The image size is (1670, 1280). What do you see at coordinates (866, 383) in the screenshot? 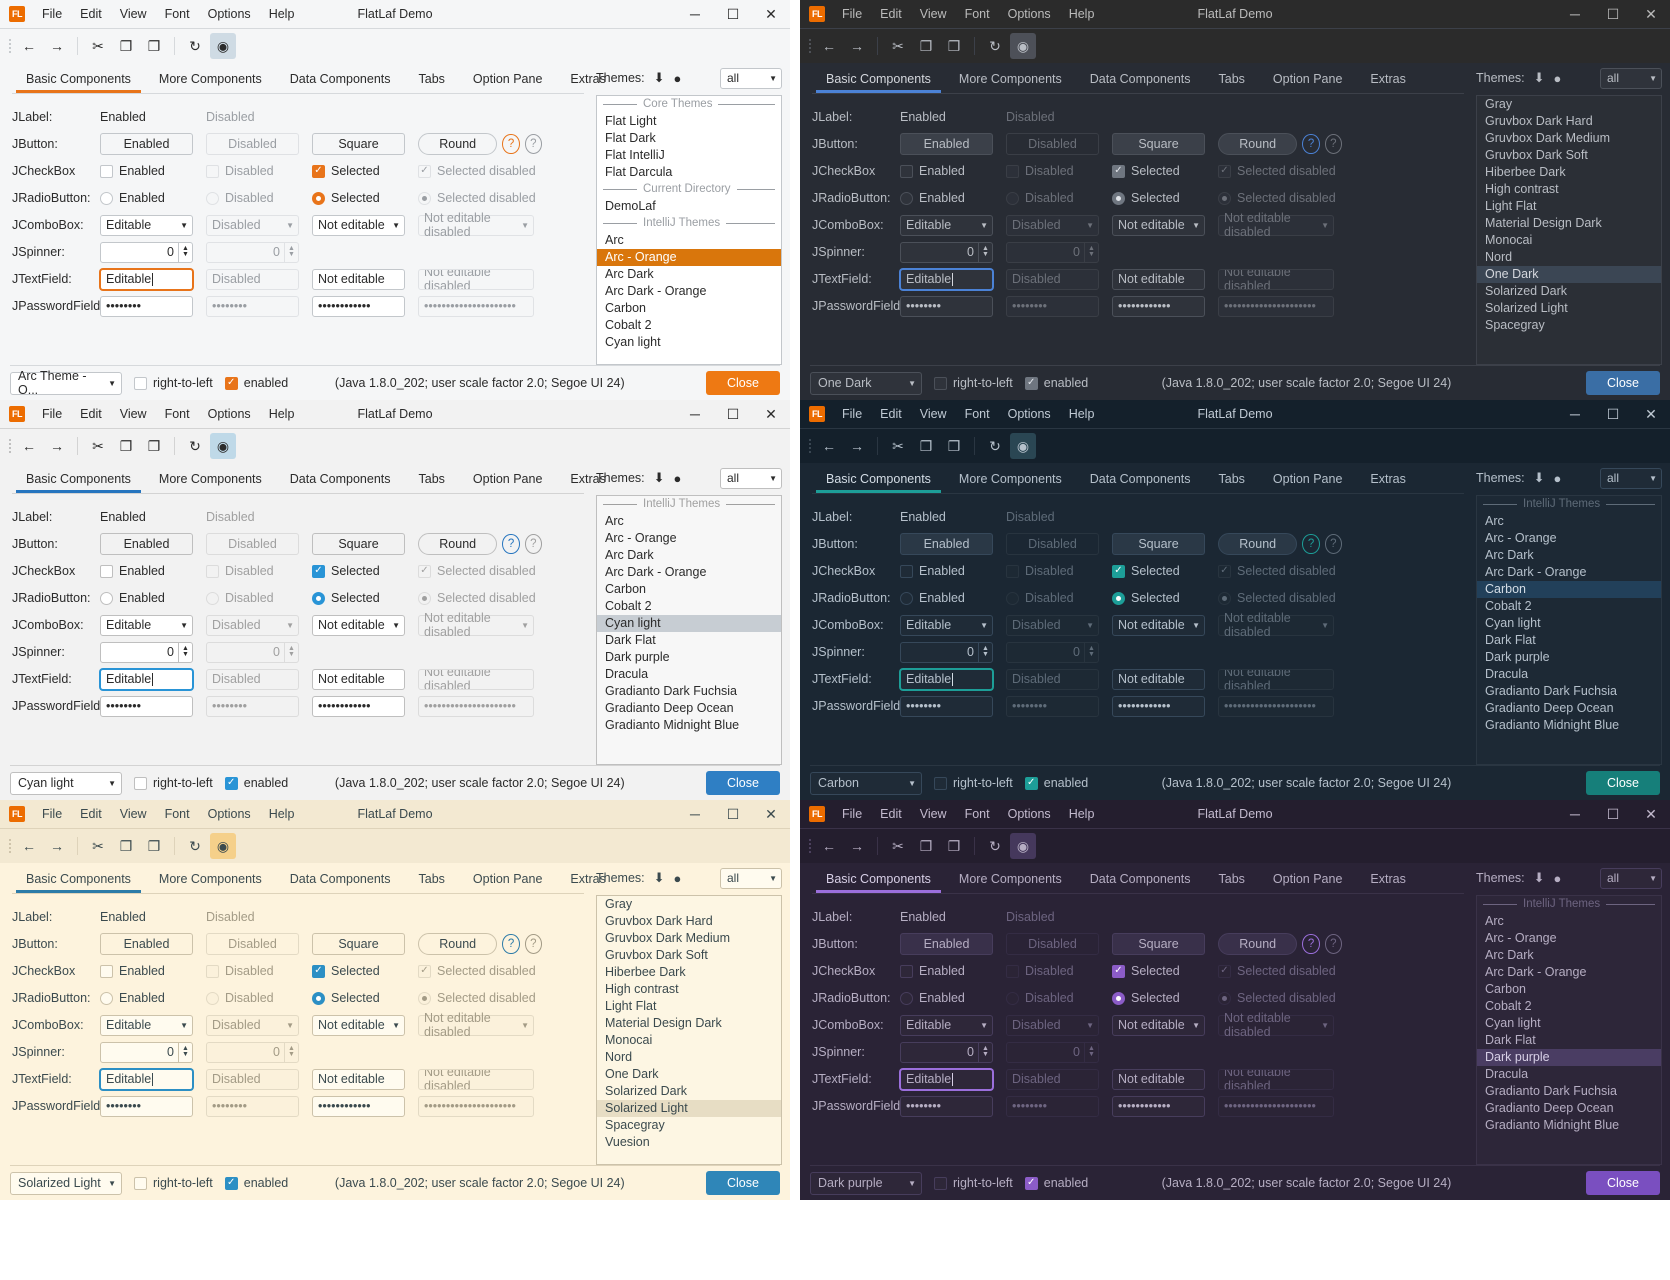
I see `theme-selector-combobox: One Dark ▼` at bounding box center [866, 383].